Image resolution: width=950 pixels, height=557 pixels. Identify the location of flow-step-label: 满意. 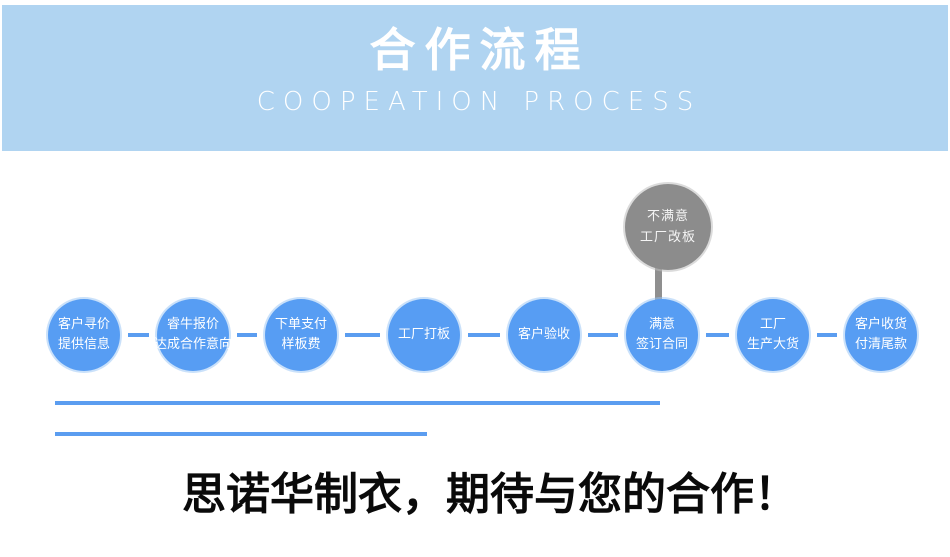
(661, 324).